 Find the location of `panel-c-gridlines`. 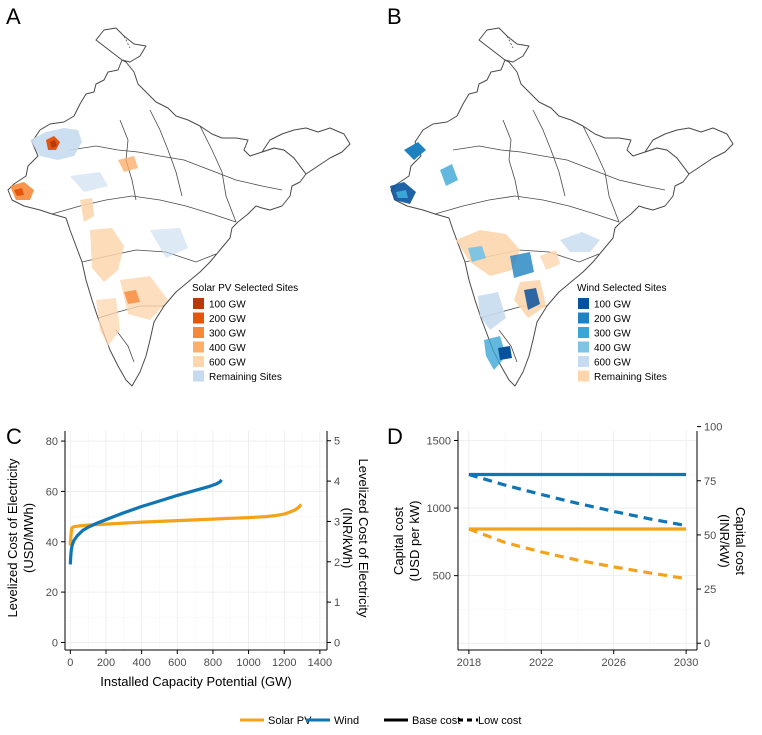

panel-c-gridlines is located at coordinates (196, 540).